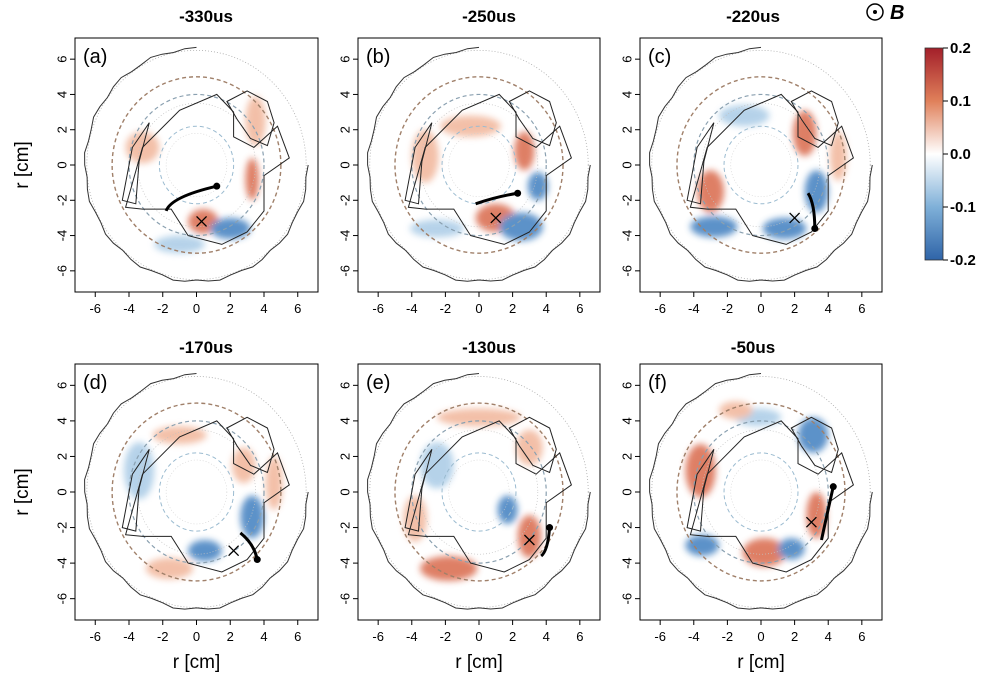 The image size is (985, 683). What do you see at coordinates (489, 16) in the screenshot?
I see `panel-title: -250us` at bounding box center [489, 16].